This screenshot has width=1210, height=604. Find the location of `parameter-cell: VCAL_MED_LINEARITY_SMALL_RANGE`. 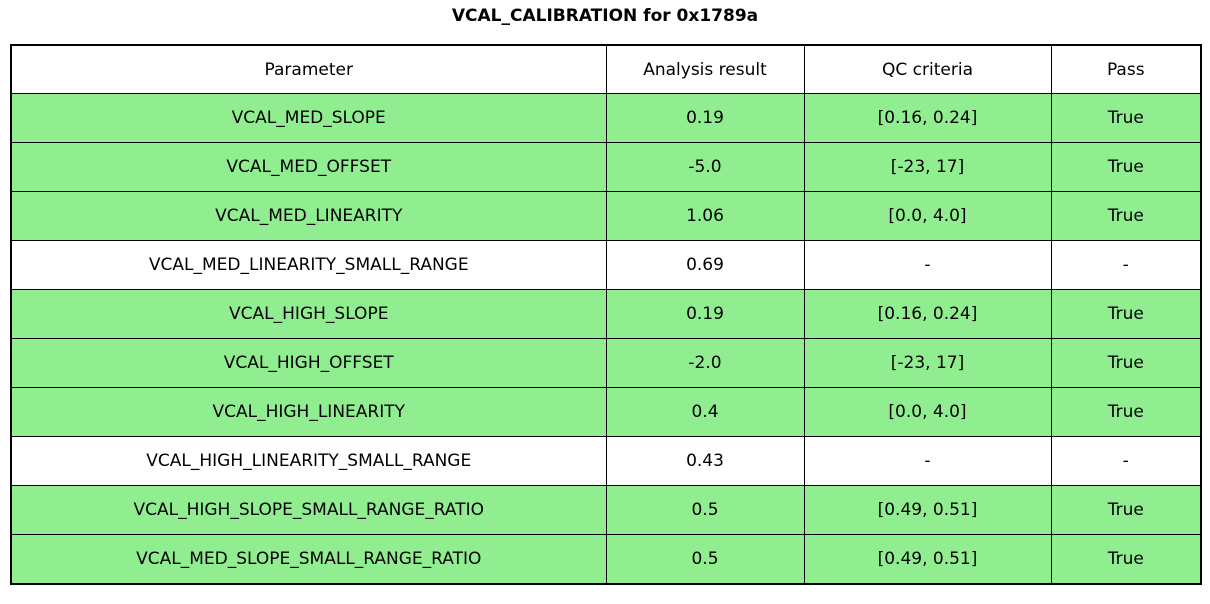

parameter-cell: VCAL_MED_LINEARITY_SMALL_RANGE is located at coordinates (308, 265).